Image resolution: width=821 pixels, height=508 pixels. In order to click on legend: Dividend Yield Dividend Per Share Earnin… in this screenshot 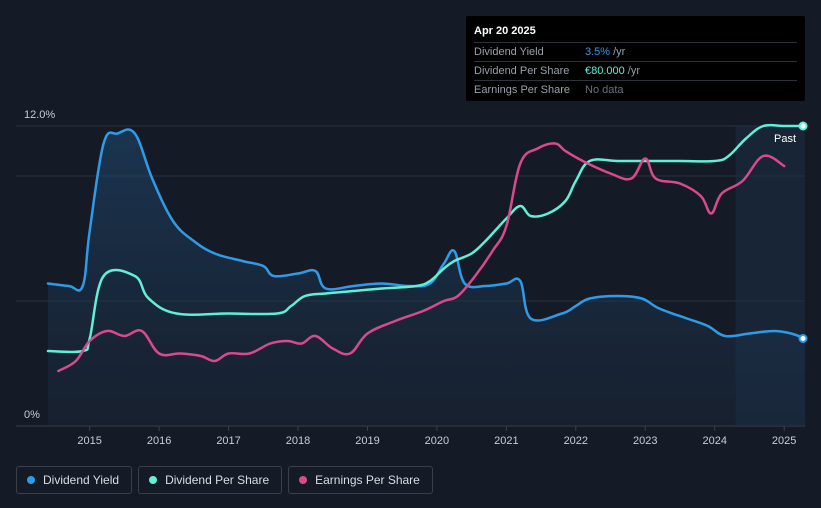, I will do `click(224, 480)`.